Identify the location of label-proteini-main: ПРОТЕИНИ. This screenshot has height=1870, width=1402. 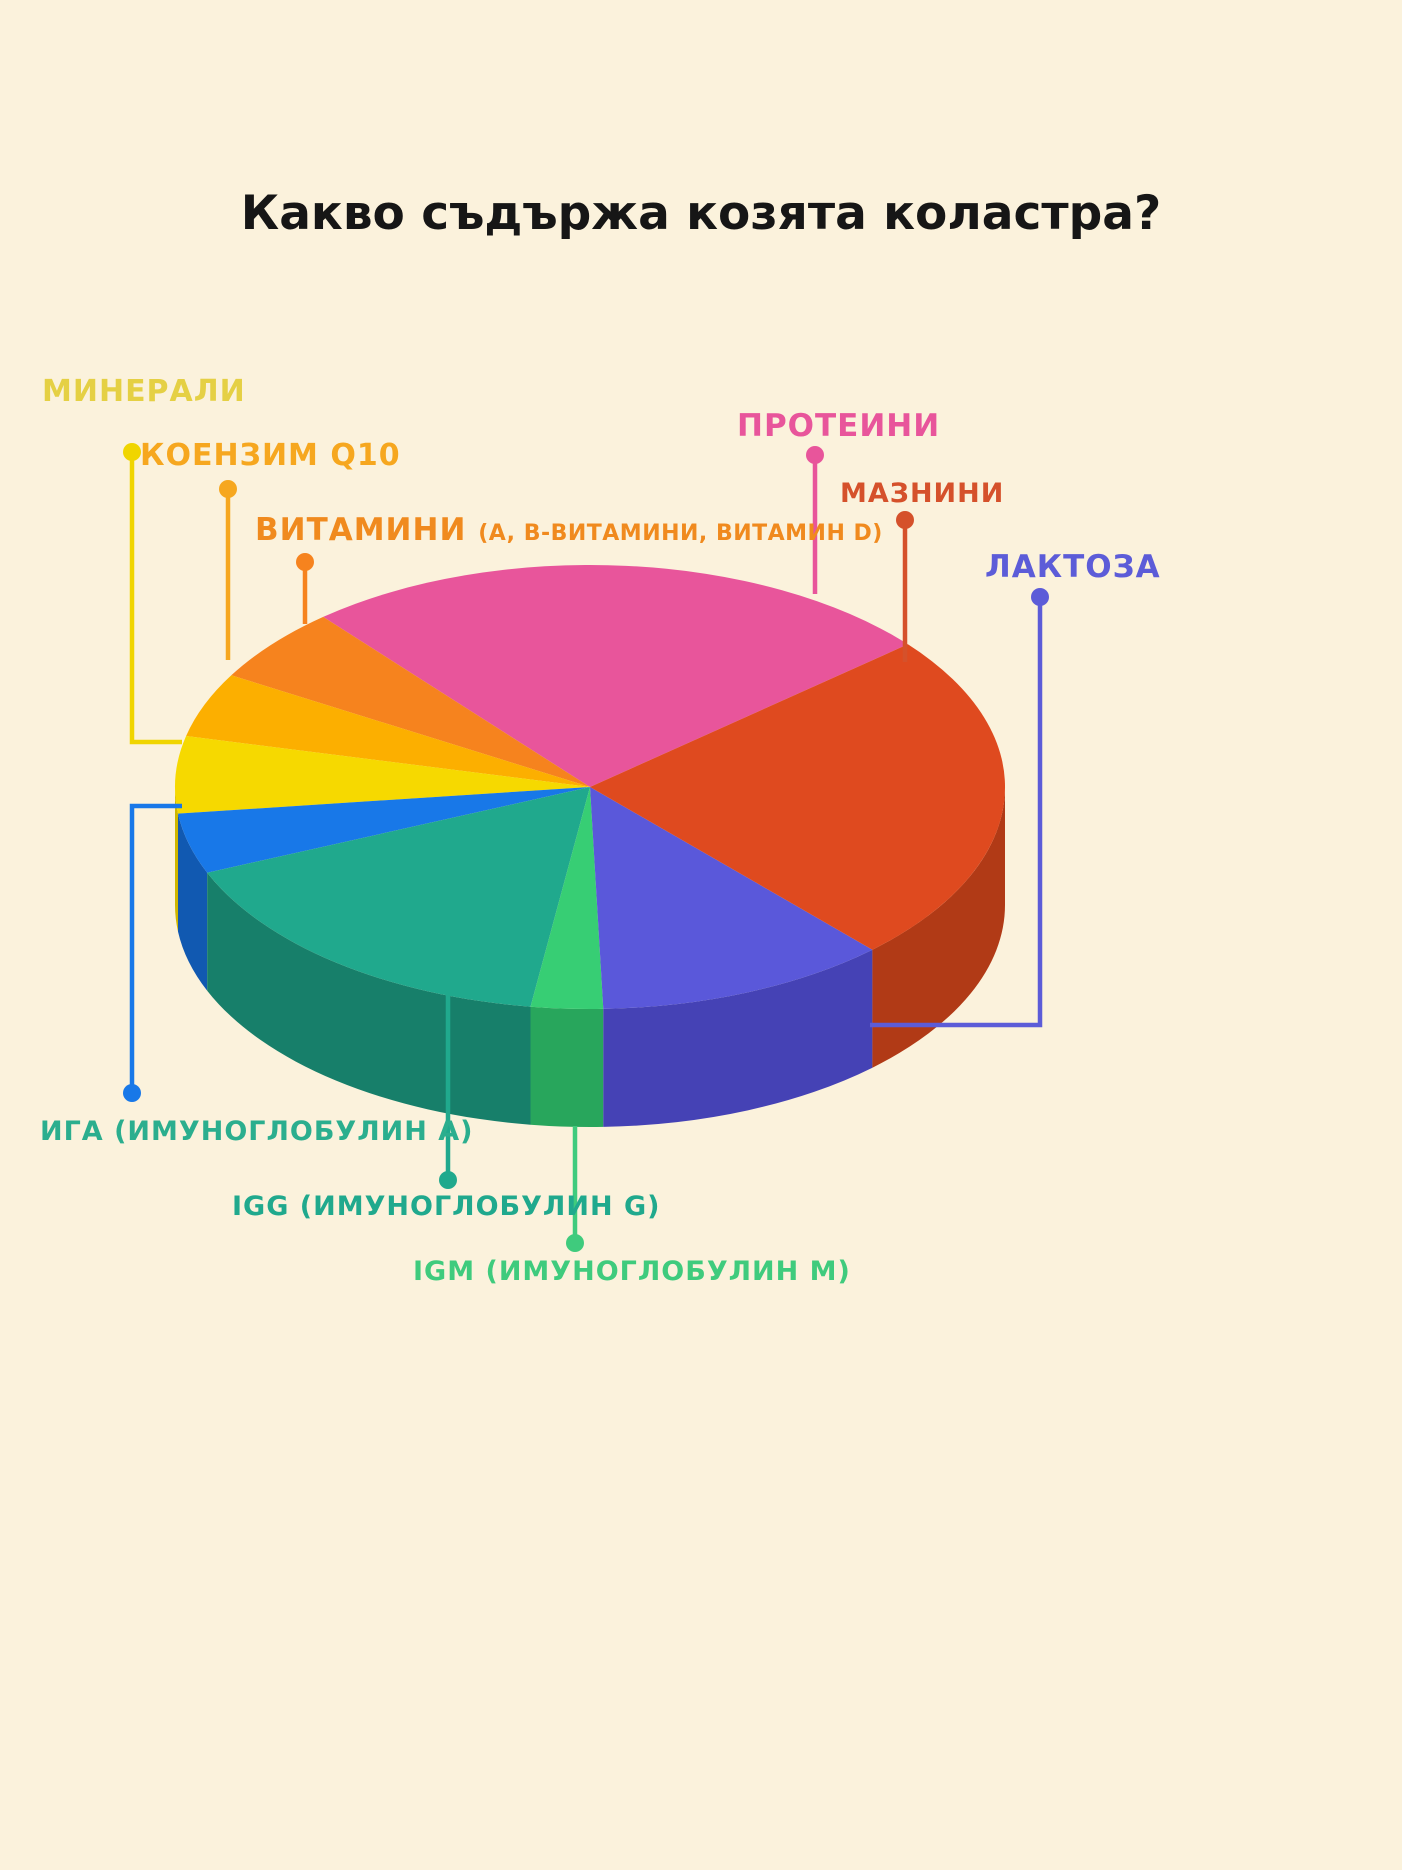
(839, 426).